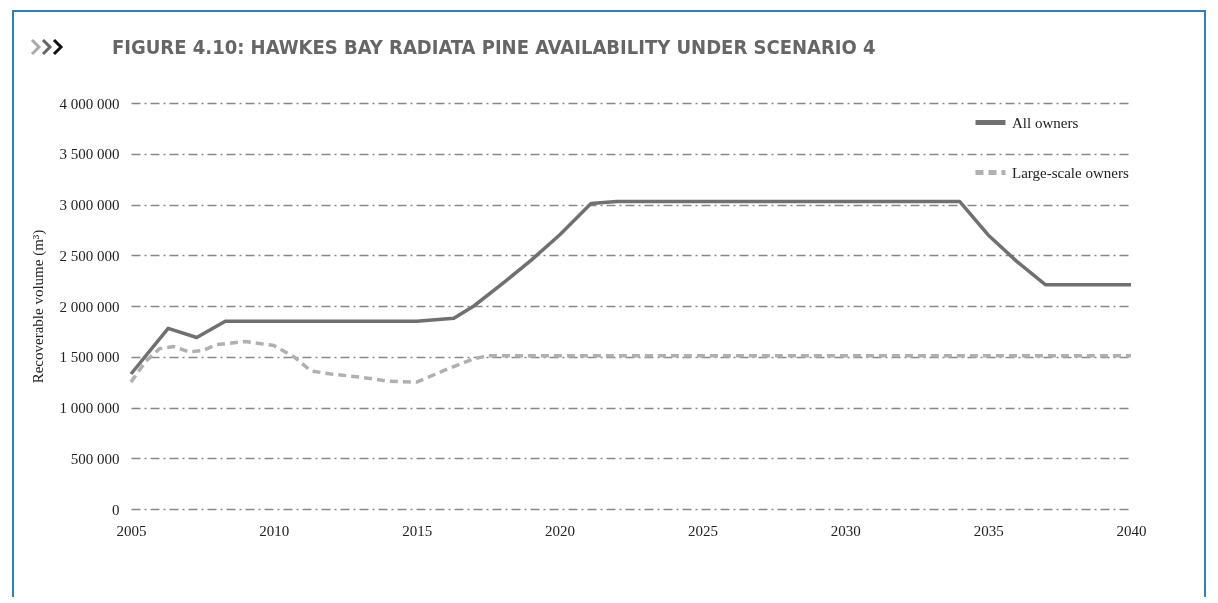  Describe the element at coordinates (1045, 122) in the screenshot. I see `legend-label: All owners` at that location.